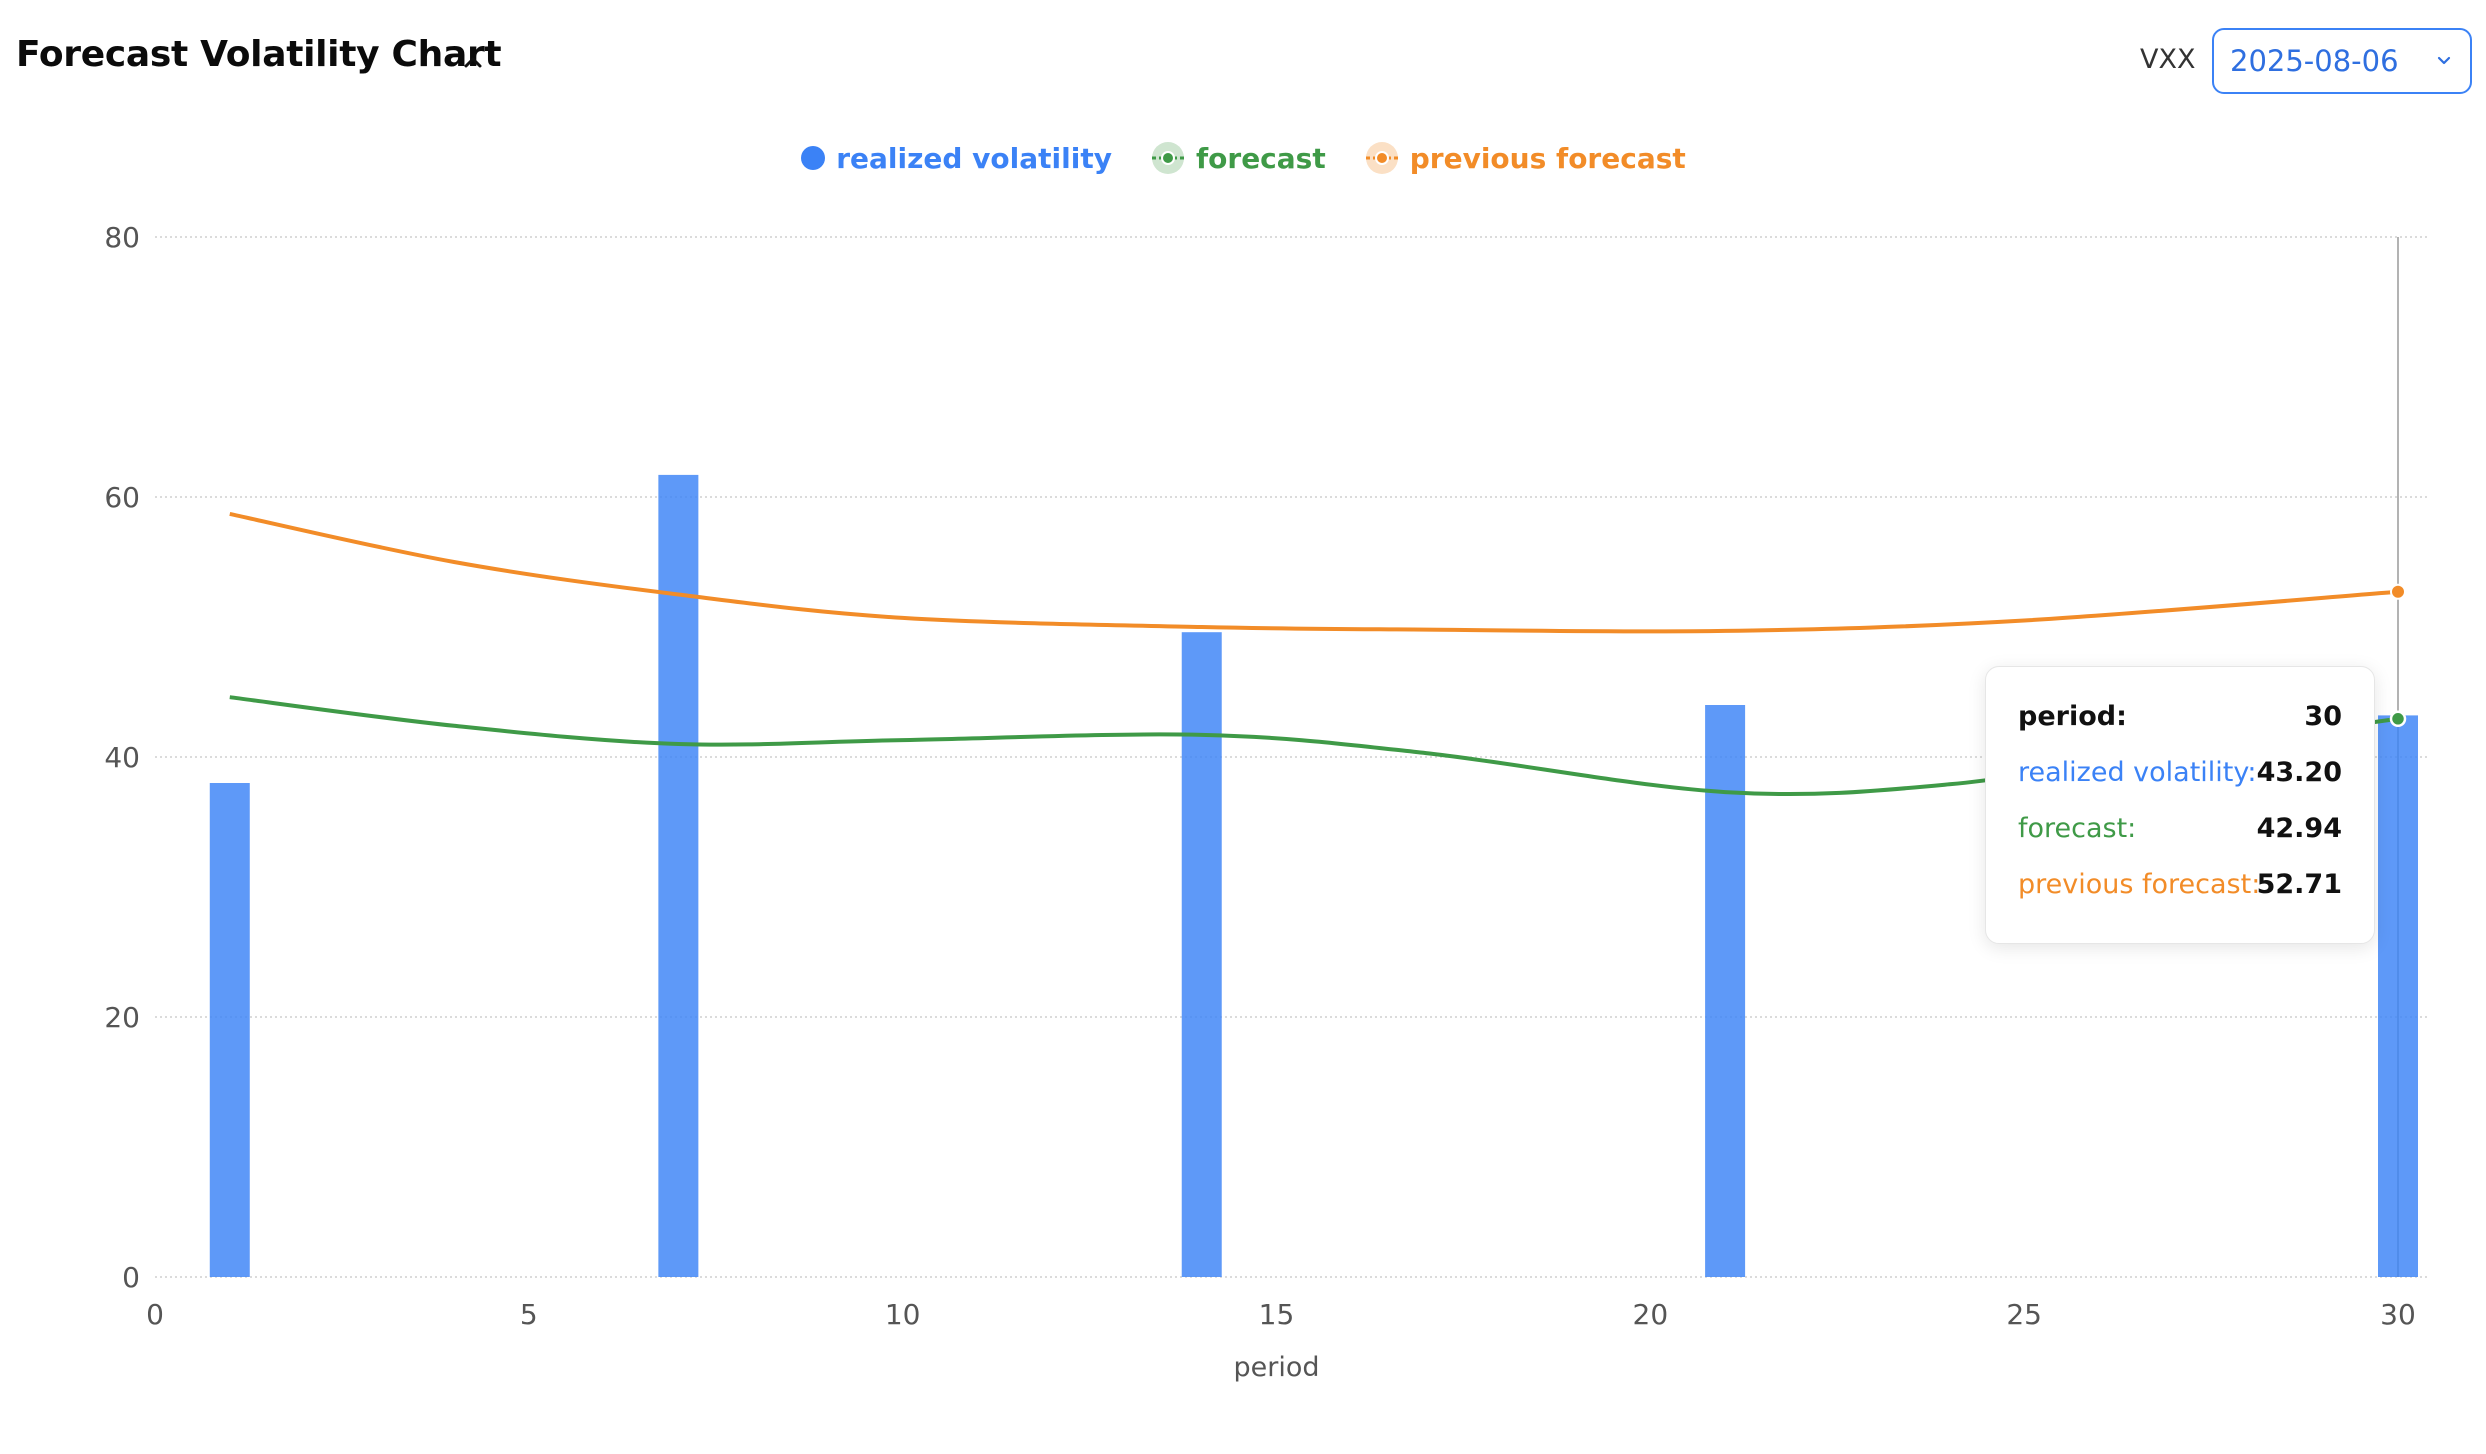 The image size is (2486, 1454). Describe the element at coordinates (2180, 831) in the screenshot. I see `tooltip-row-forecast: forecast: 42.94` at that location.